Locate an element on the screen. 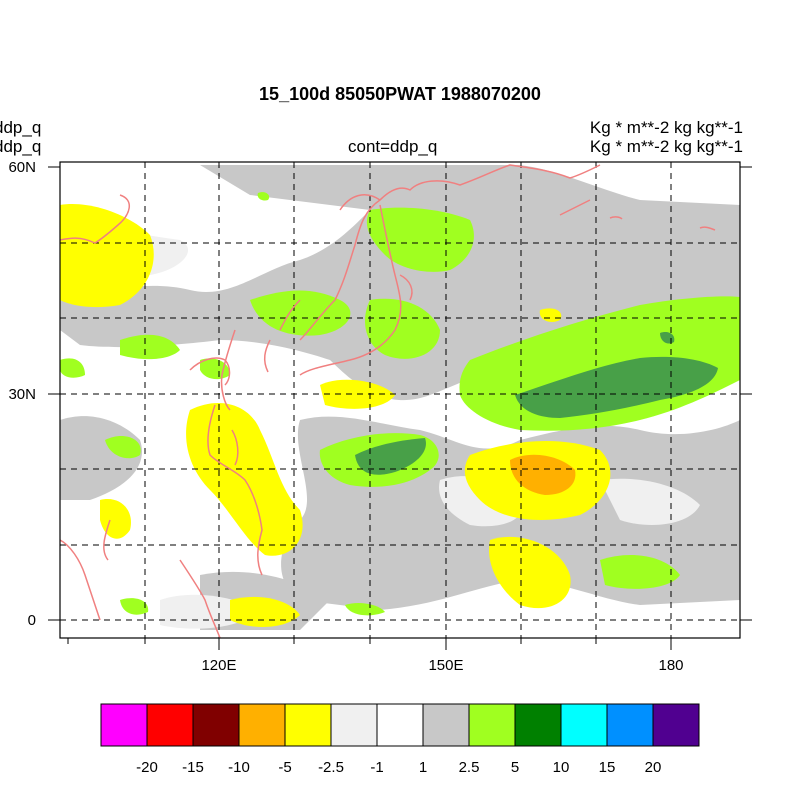 The height and width of the screenshot is (800, 800). colorbar-boxes is located at coordinates (400, 725).